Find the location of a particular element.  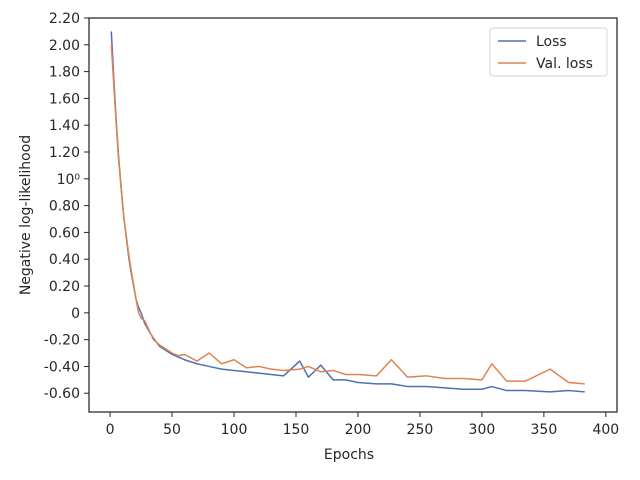

x-tick-label: 50 is located at coordinates (172, 430).